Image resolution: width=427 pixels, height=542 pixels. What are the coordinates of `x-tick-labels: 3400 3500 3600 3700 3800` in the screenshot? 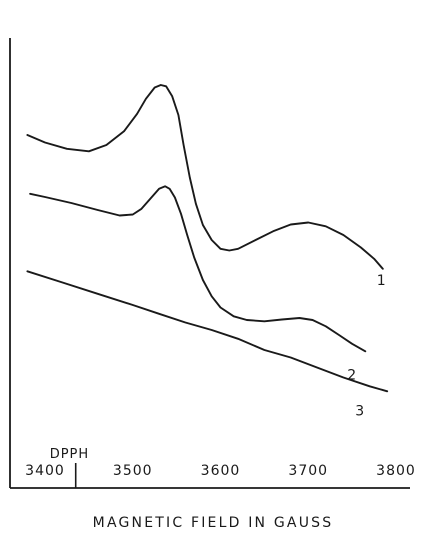 It's located at (220, 471).